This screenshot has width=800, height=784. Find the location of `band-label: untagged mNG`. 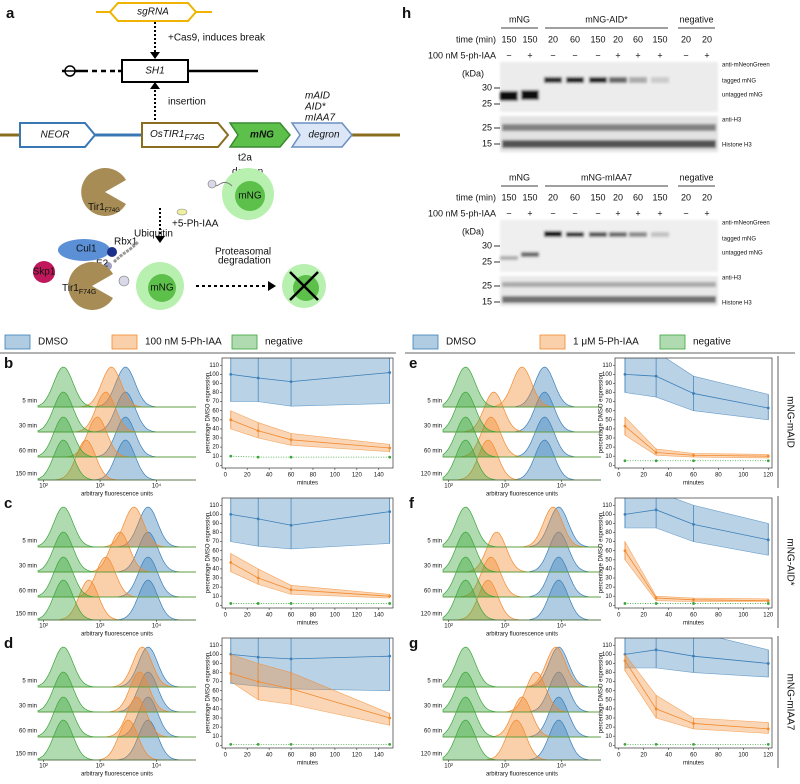

band-label: untagged mNG is located at coordinates (742, 96).